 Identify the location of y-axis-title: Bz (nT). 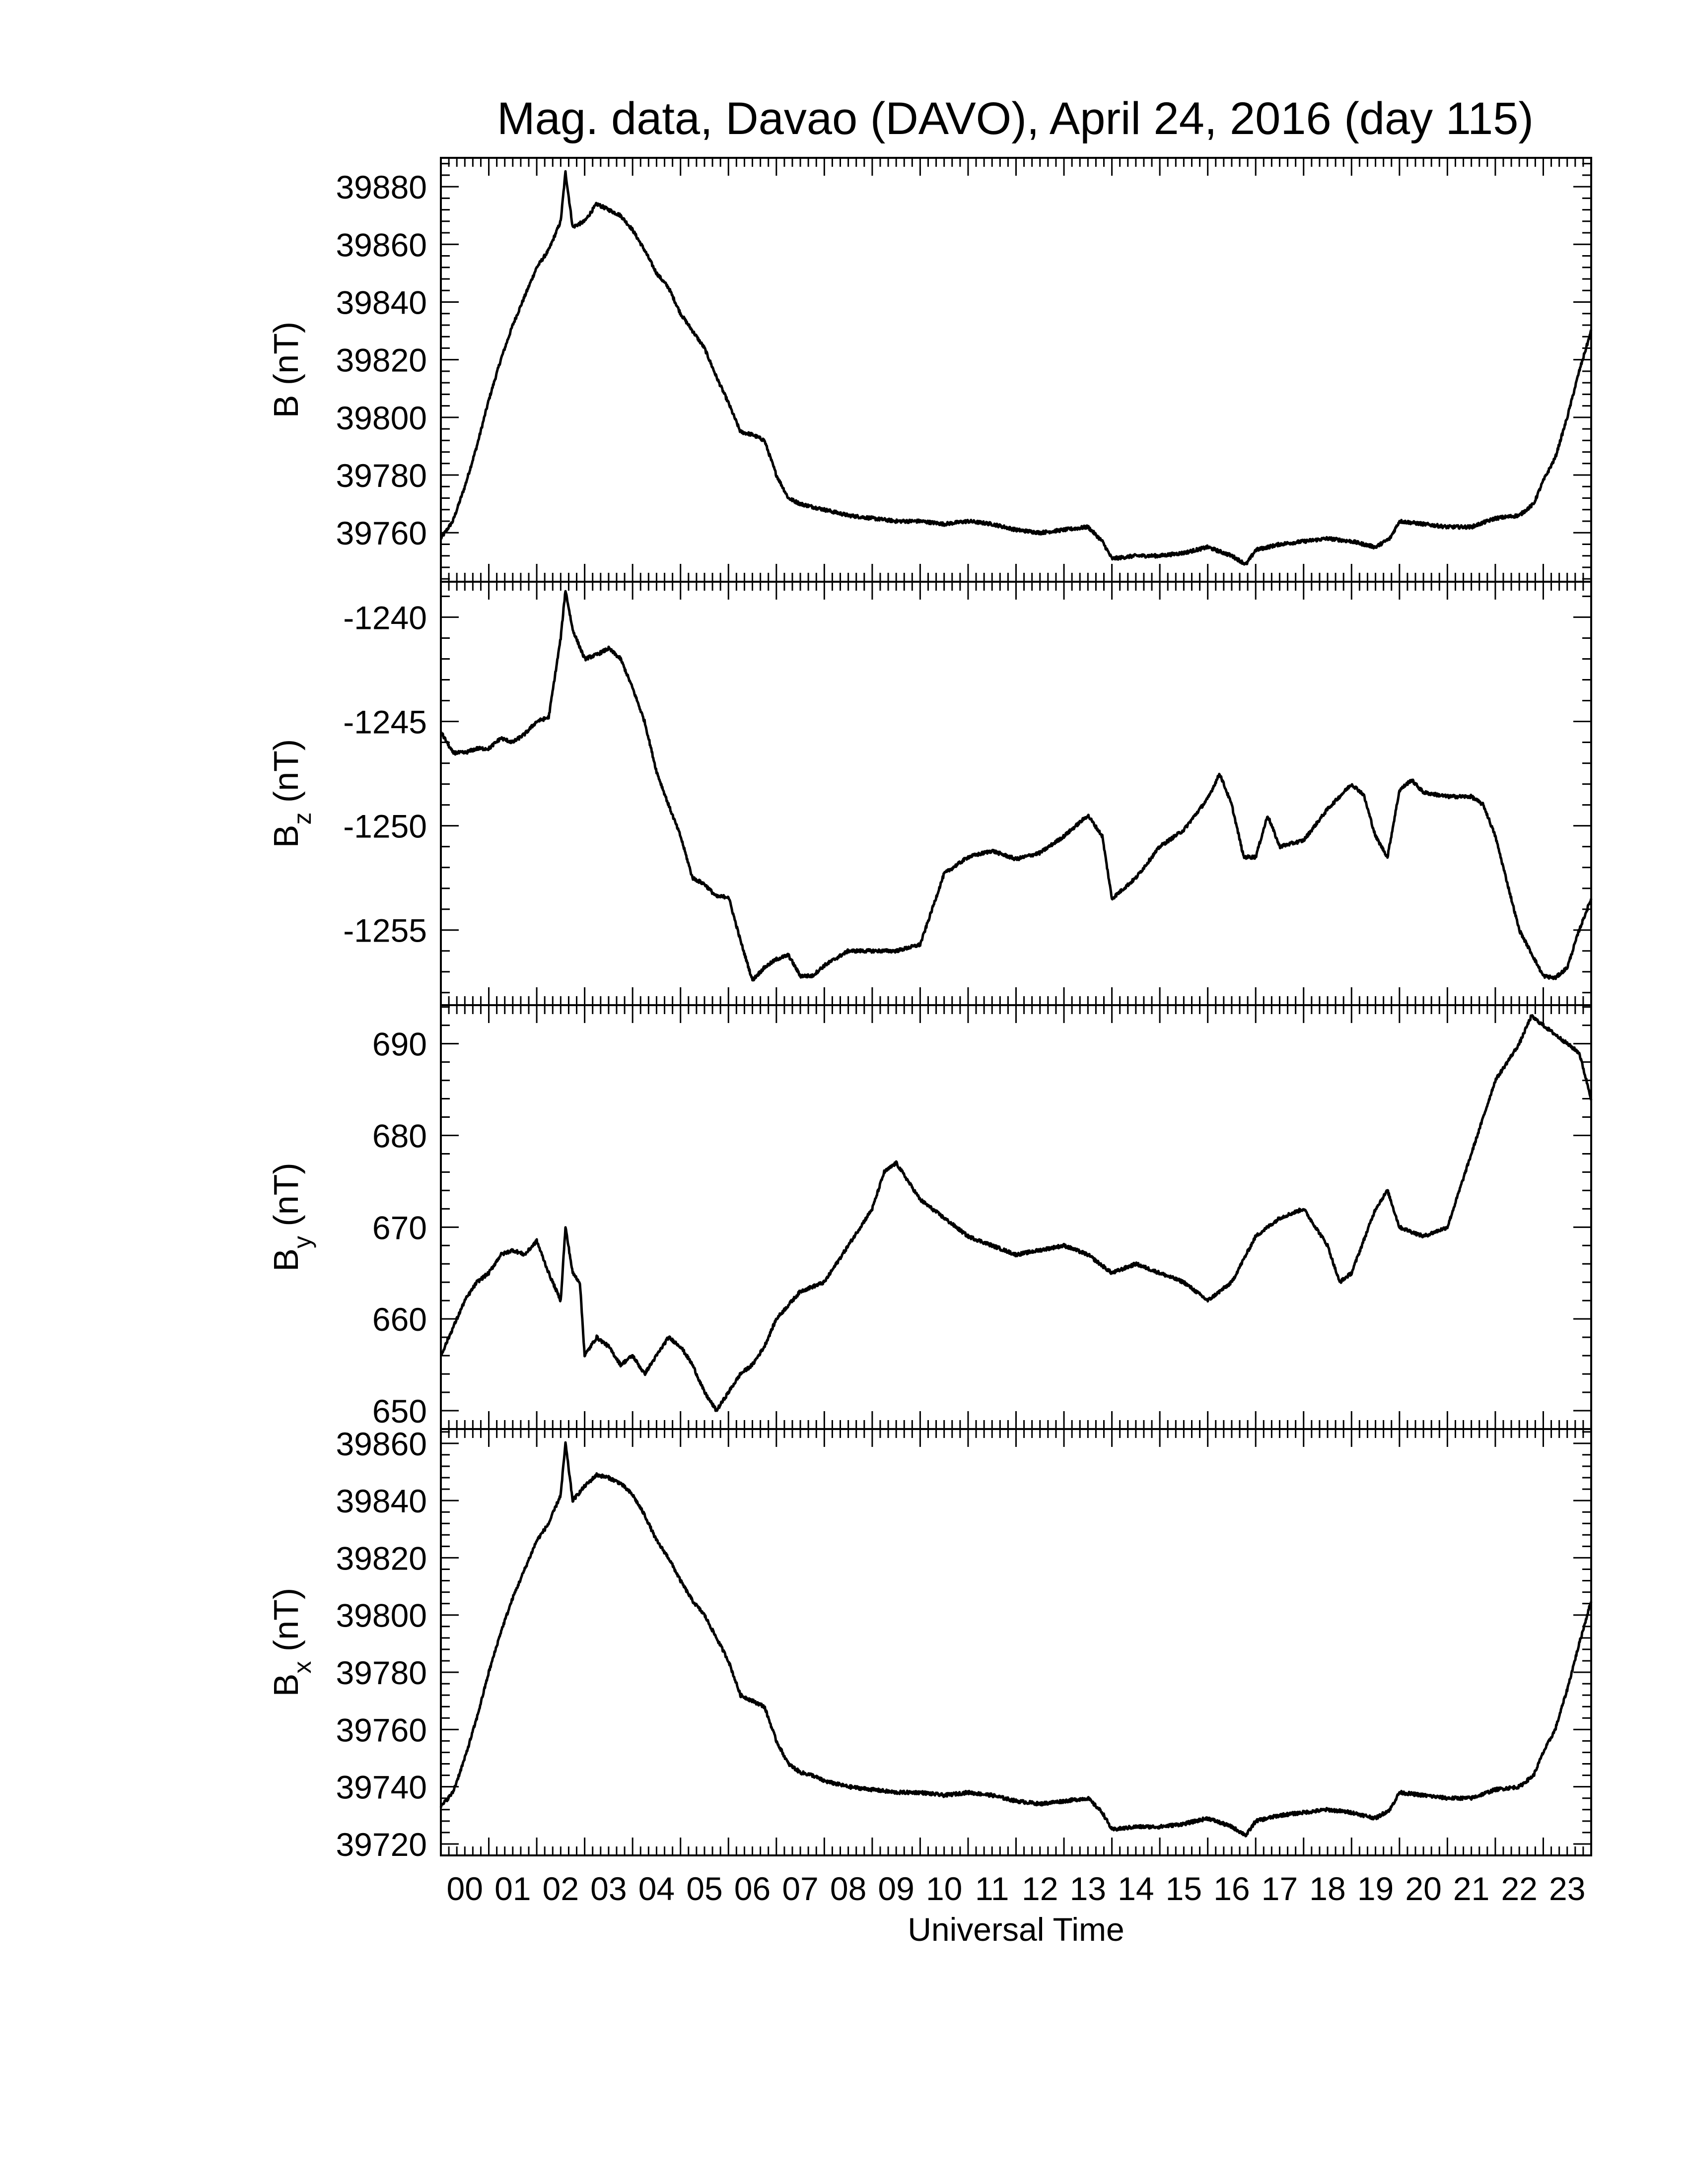
(291, 793).